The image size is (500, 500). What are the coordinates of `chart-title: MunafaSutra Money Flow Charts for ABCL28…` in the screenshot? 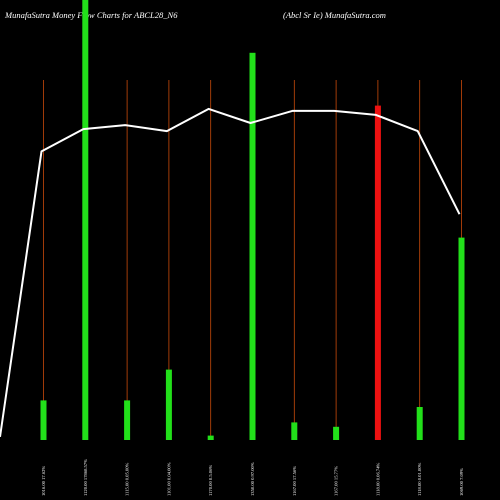 It's located at (91, 15).